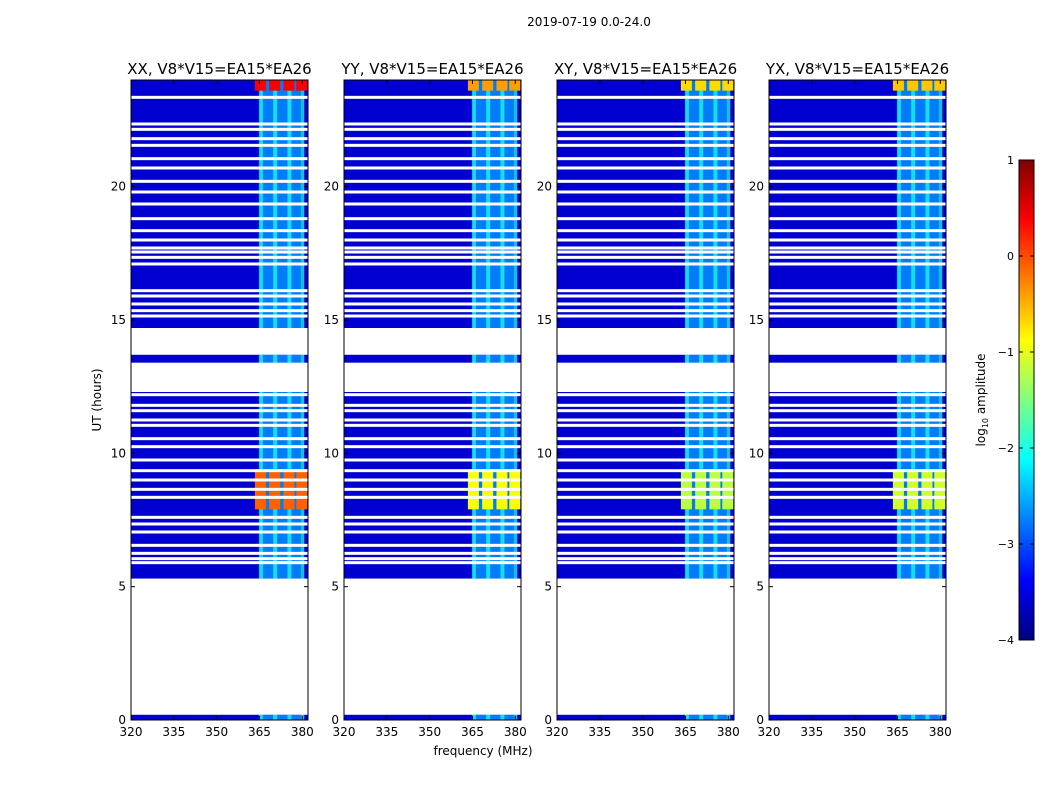 Image resolution: width=1050 pixels, height=800 pixels. I want to click on panel-title: YX, V8*V15=EA15*EA26, so click(857, 69).